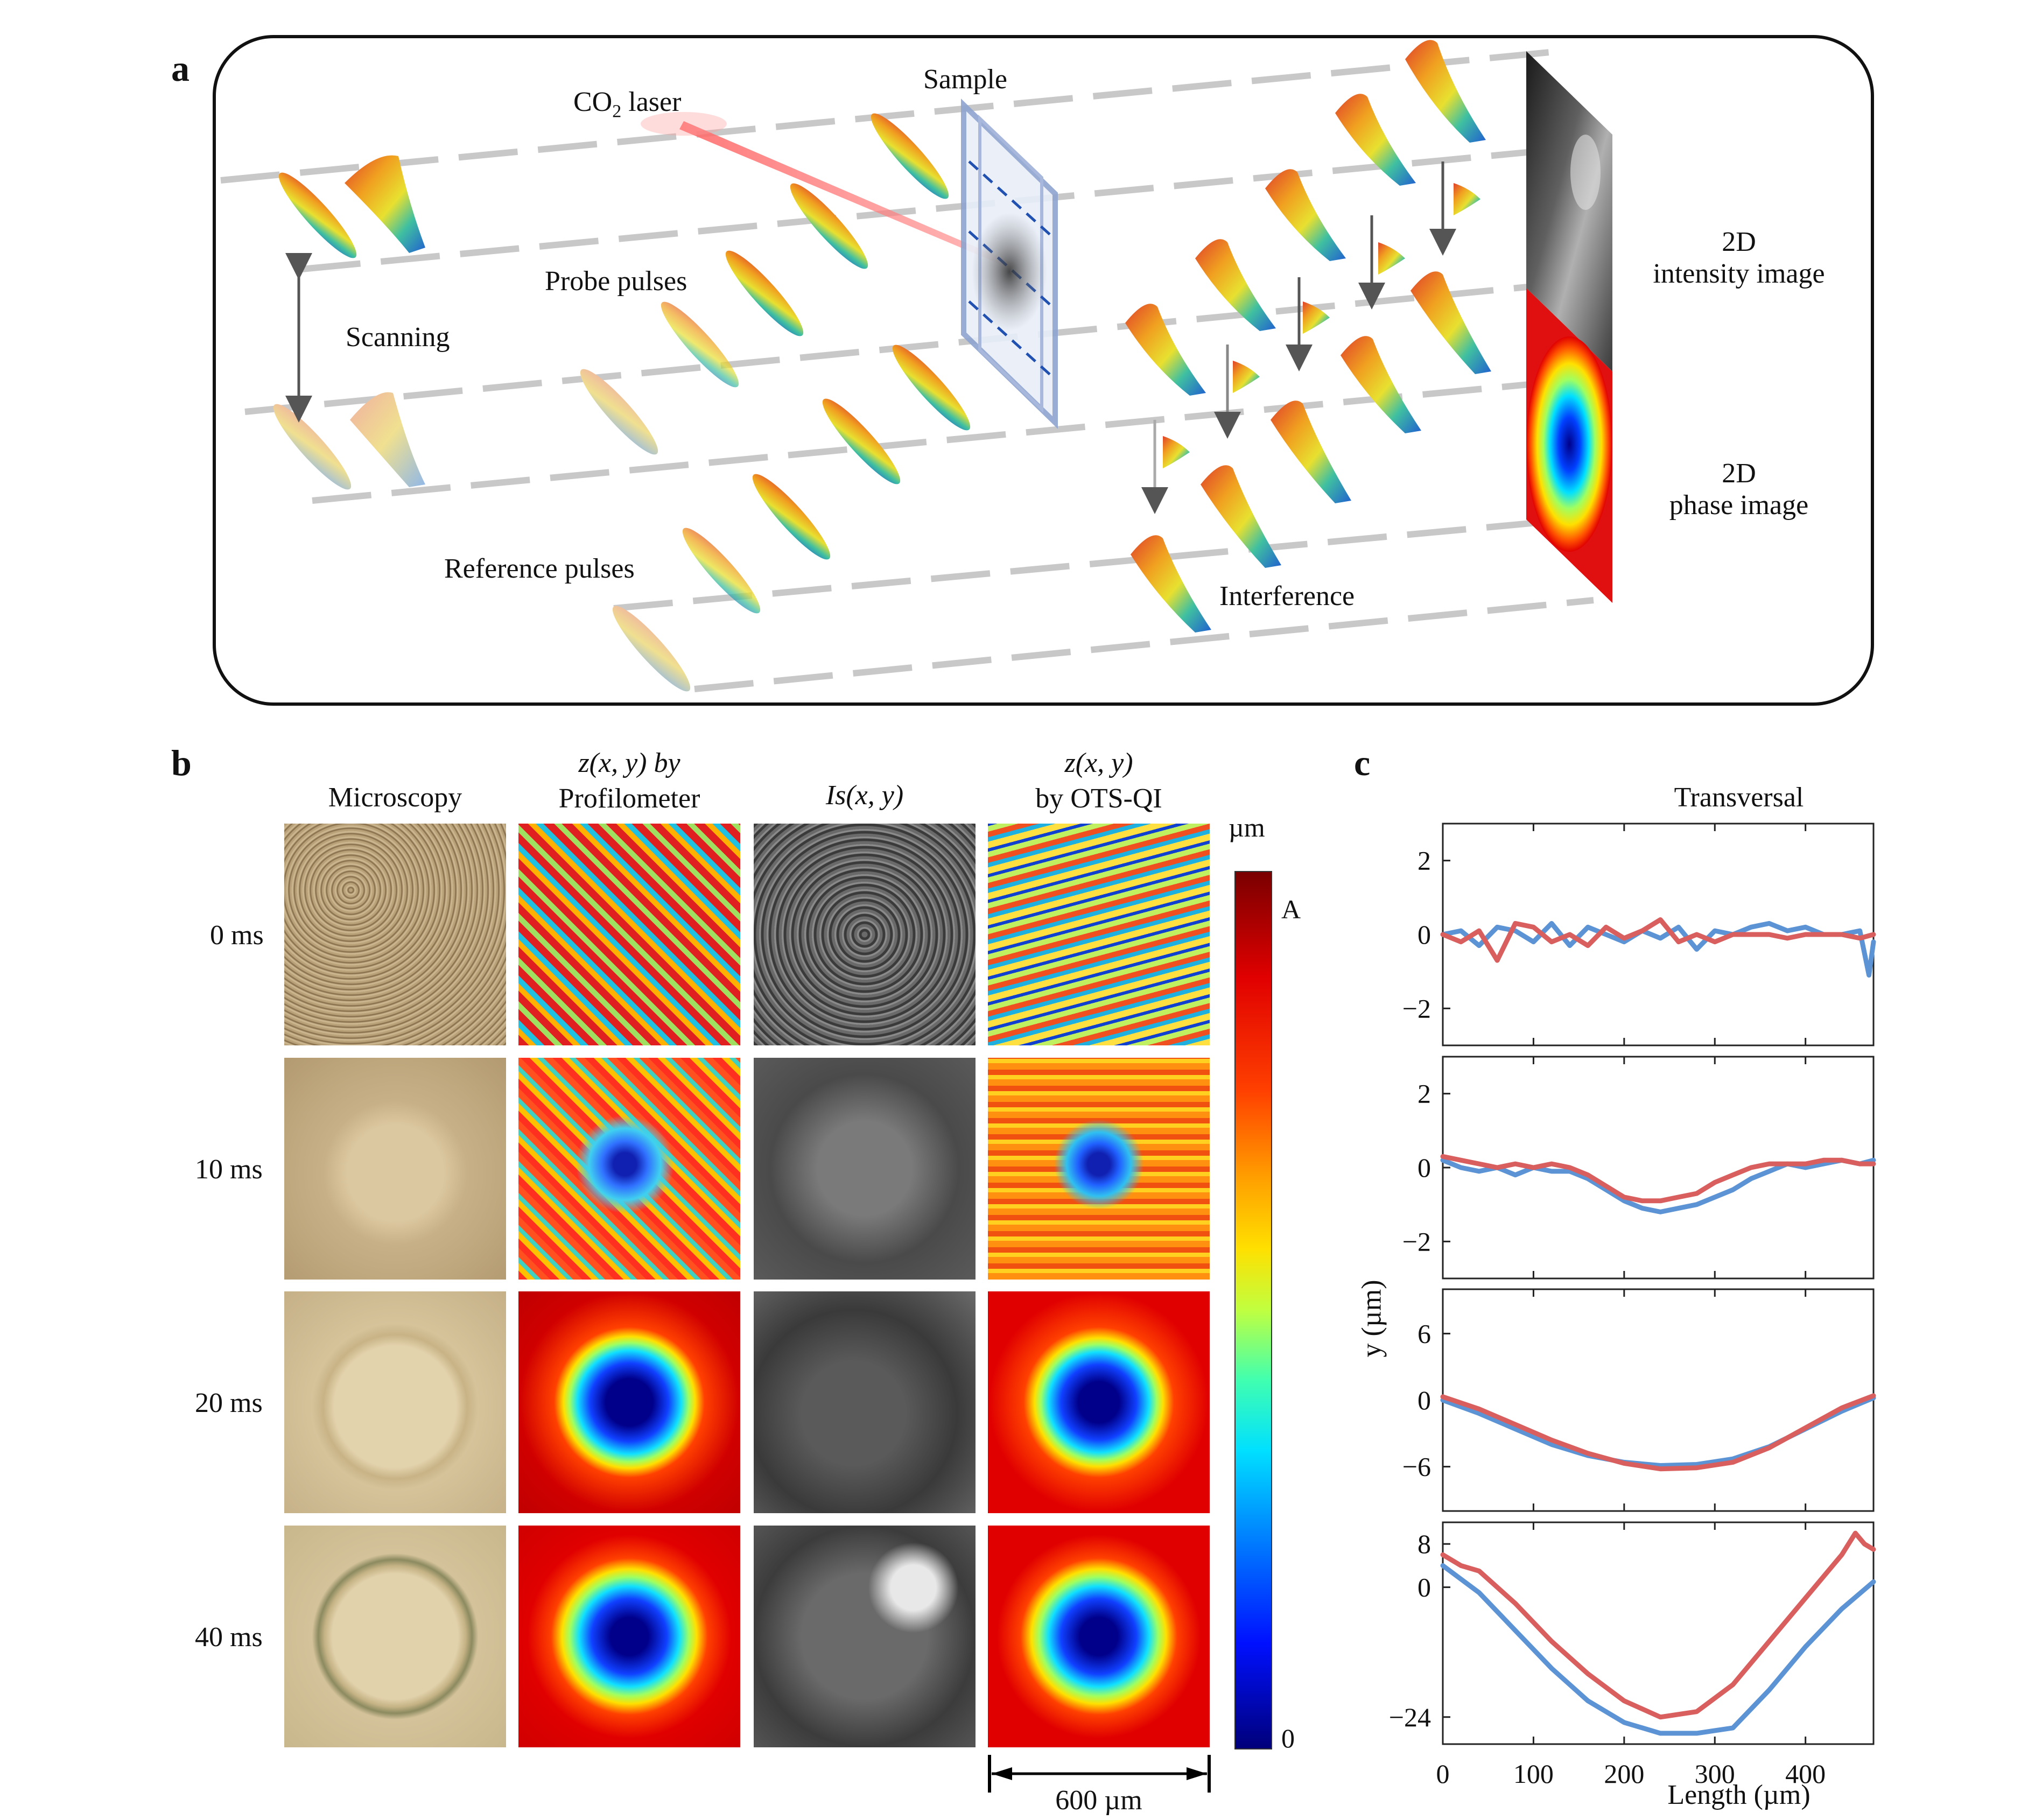  I want to click on image-otsqi-0ms, so click(1099, 934).